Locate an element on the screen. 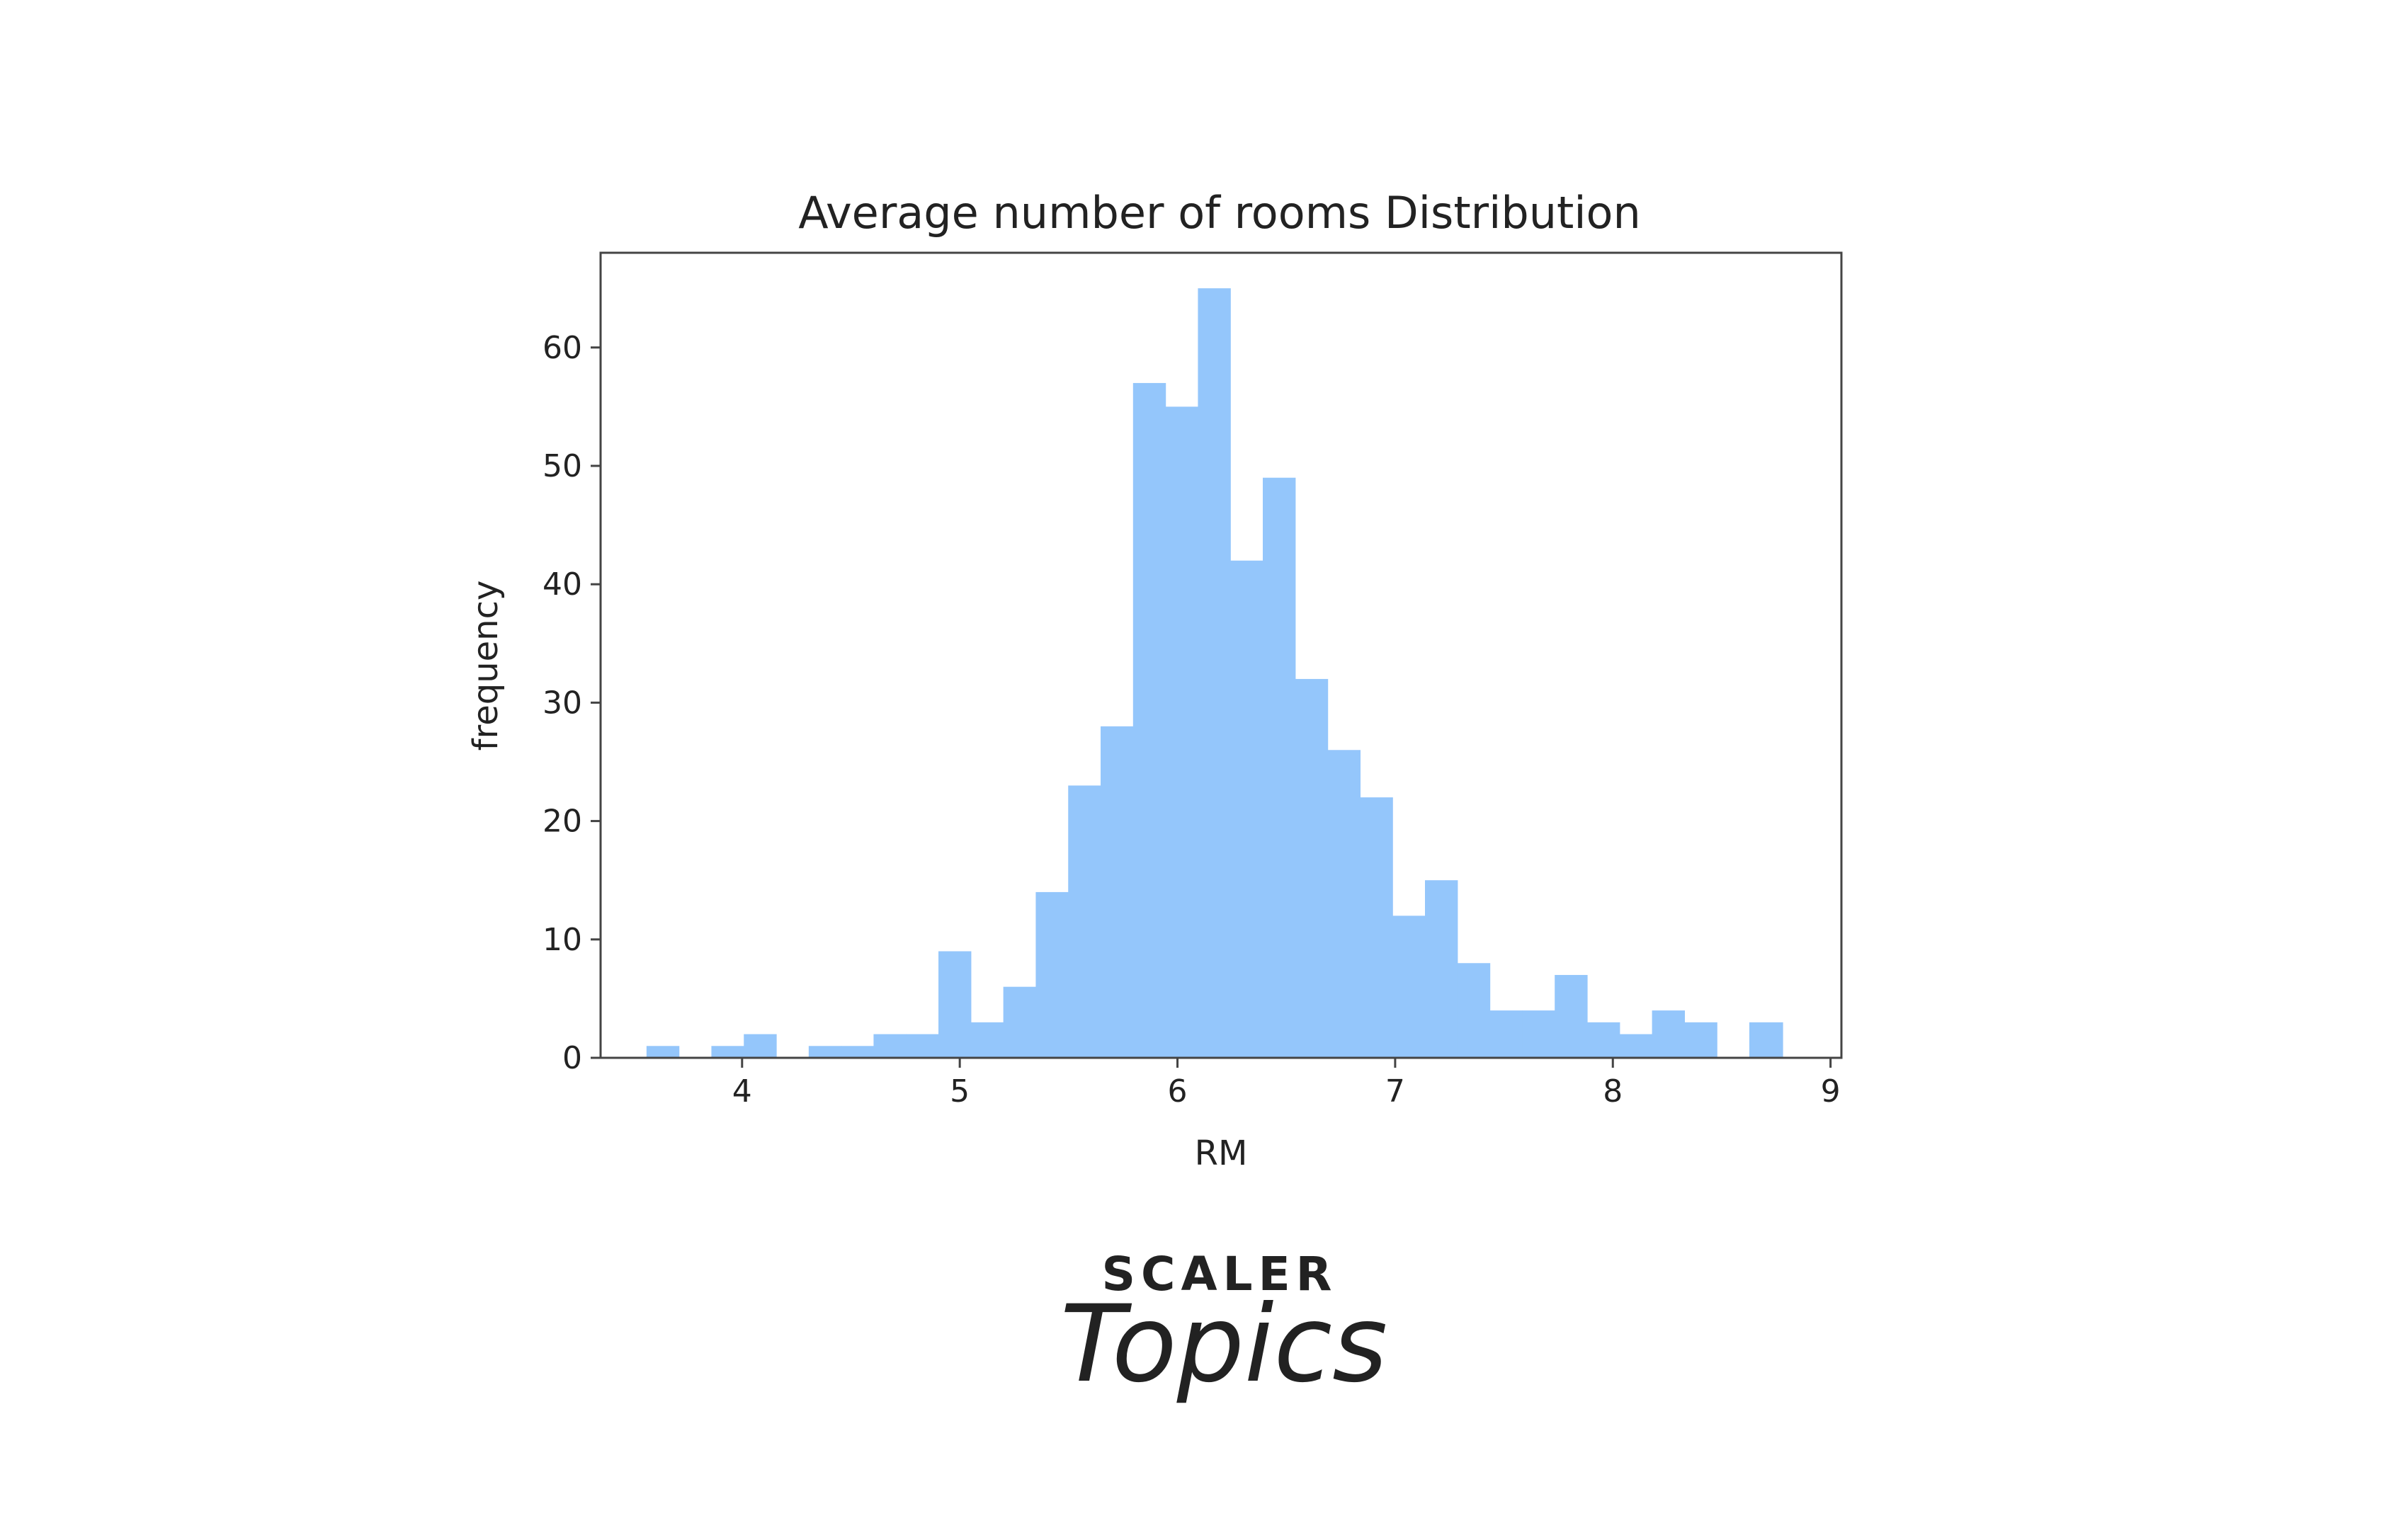  x-tick-label: 9 is located at coordinates (1831, 1092).